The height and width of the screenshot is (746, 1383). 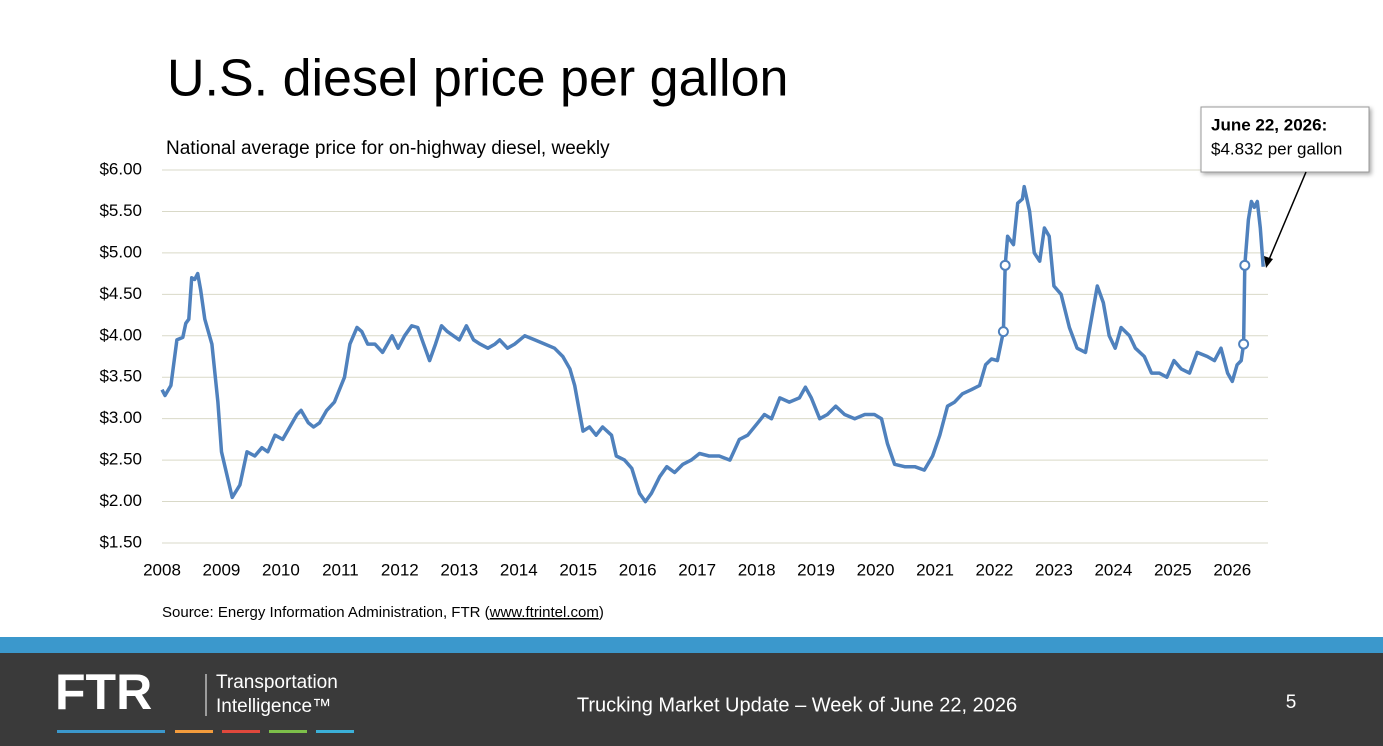 What do you see at coordinates (400, 569) in the screenshot?
I see `x-tick-label: 2012` at bounding box center [400, 569].